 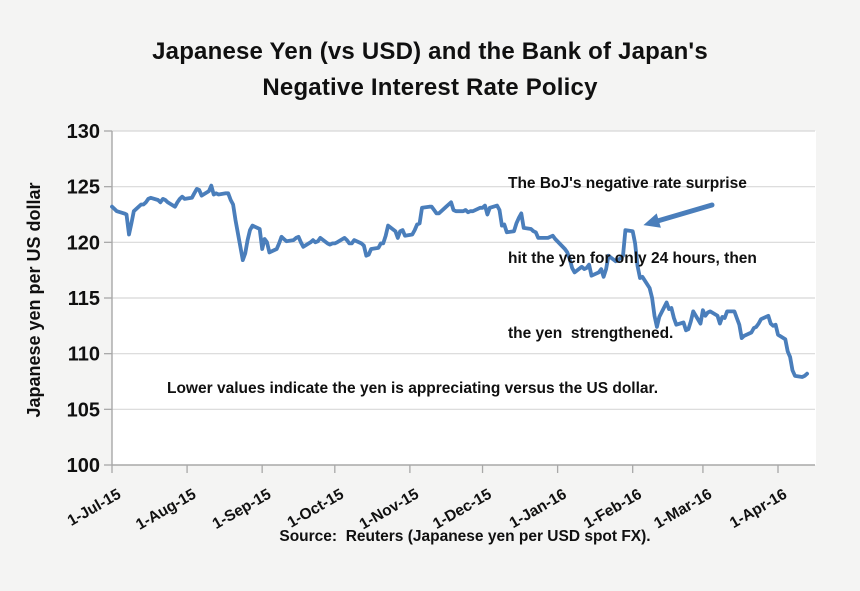 What do you see at coordinates (632, 258) in the screenshot?
I see `boj-annotation-line2: hit the yen for only 24 hours, then` at bounding box center [632, 258].